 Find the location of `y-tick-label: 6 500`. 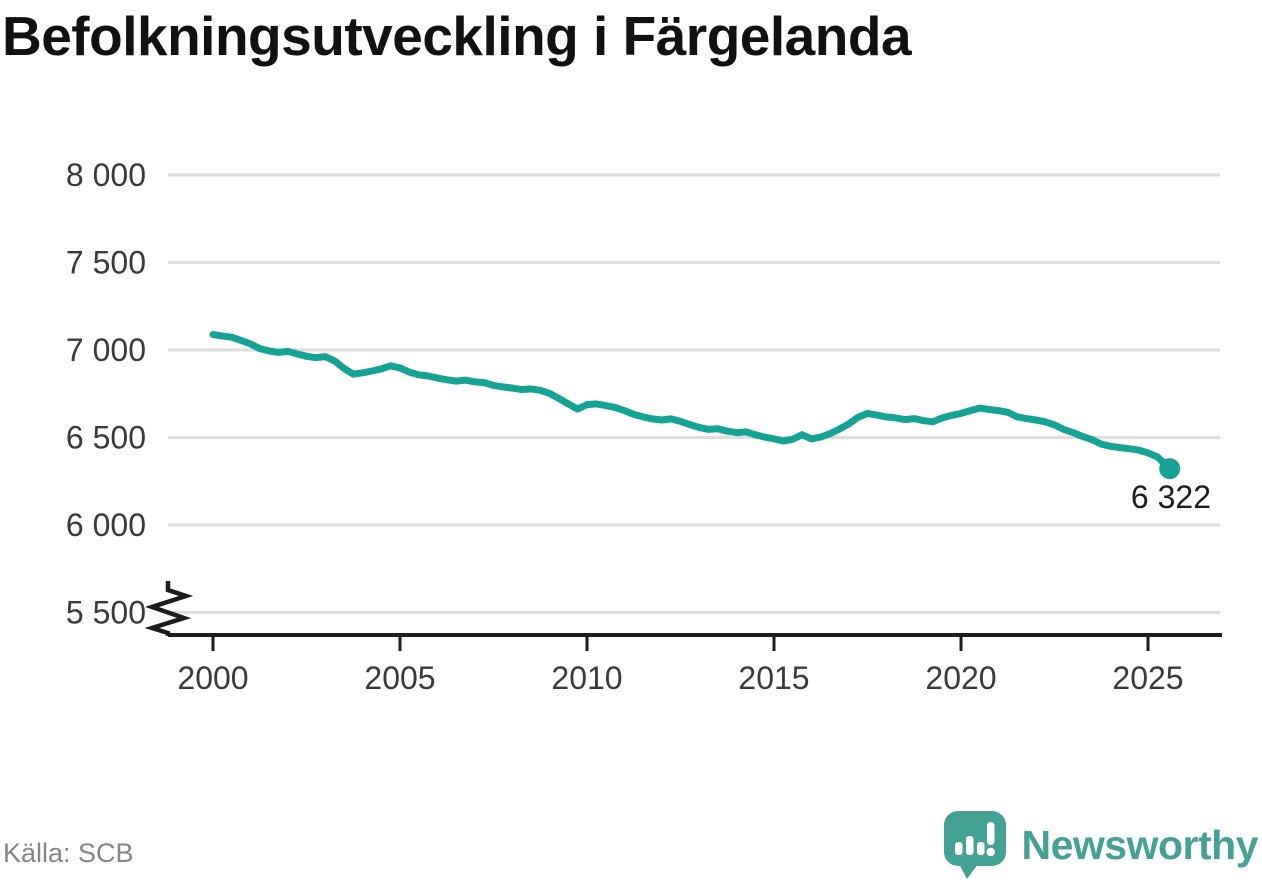

y-tick-label: 6 500 is located at coordinates (106, 438).